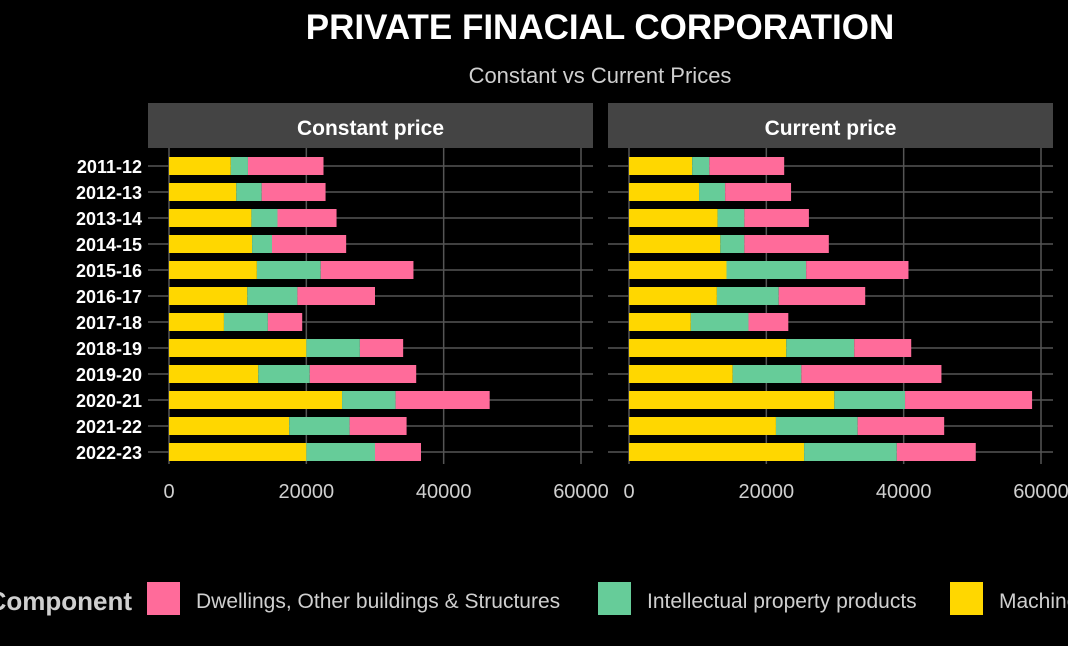 This screenshot has height=646, width=1068. What do you see at coordinates (109, 271) in the screenshot?
I see `y-tick-label: 2015-16` at bounding box center [109, 271].